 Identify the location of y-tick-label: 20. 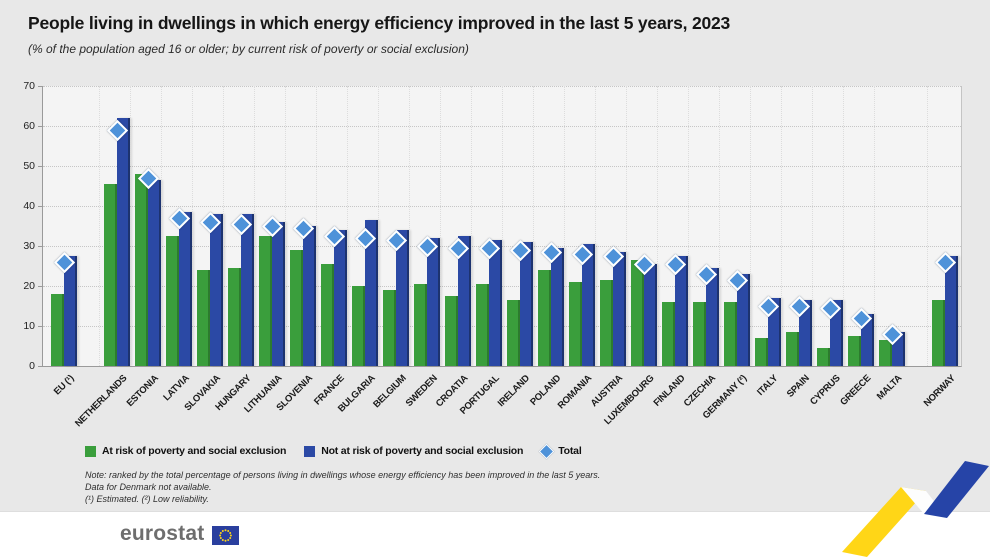
(29, 286).